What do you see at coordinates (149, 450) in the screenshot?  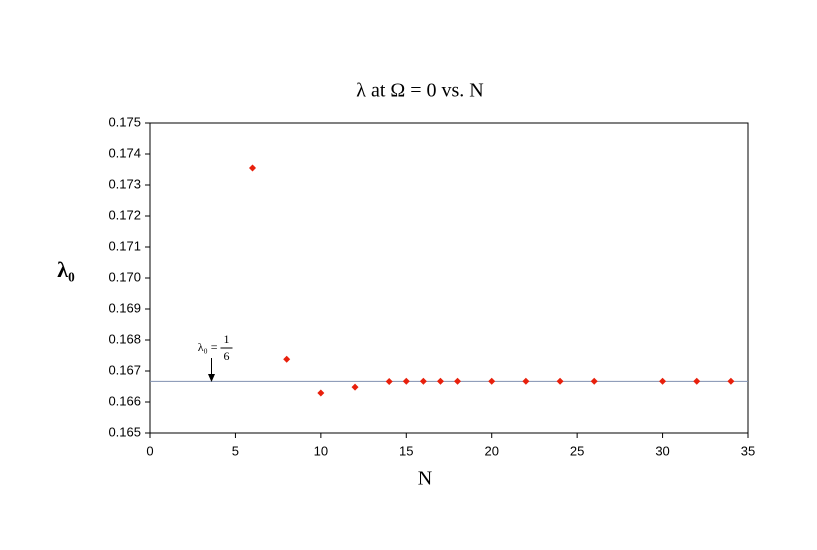 I see `x-tick-label: 0` at bounding box center [149, 450].